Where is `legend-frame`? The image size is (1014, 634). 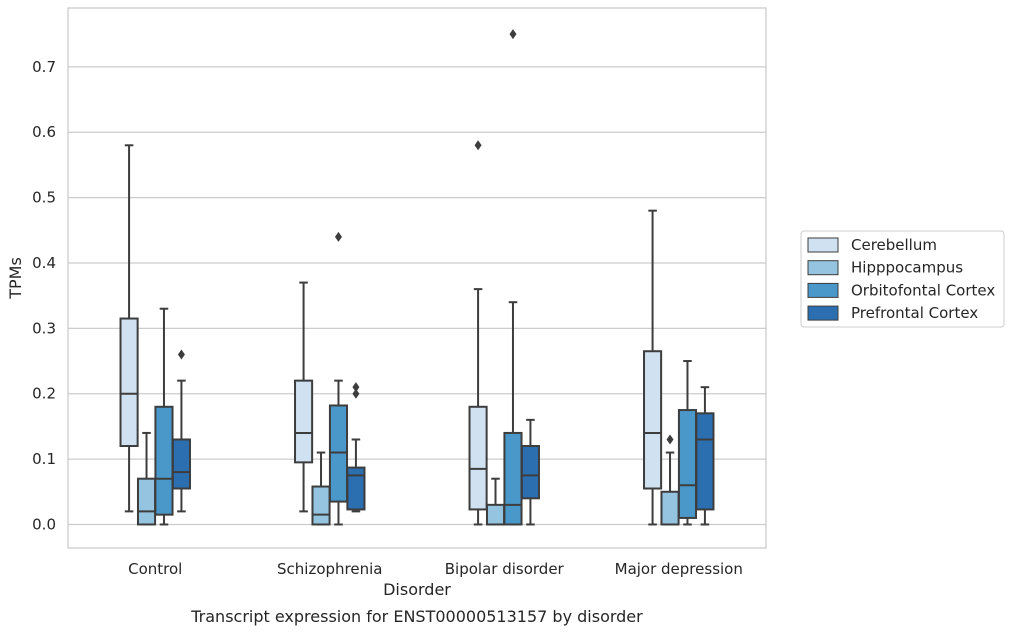 legend-frame is located at coordinates (902, 279).